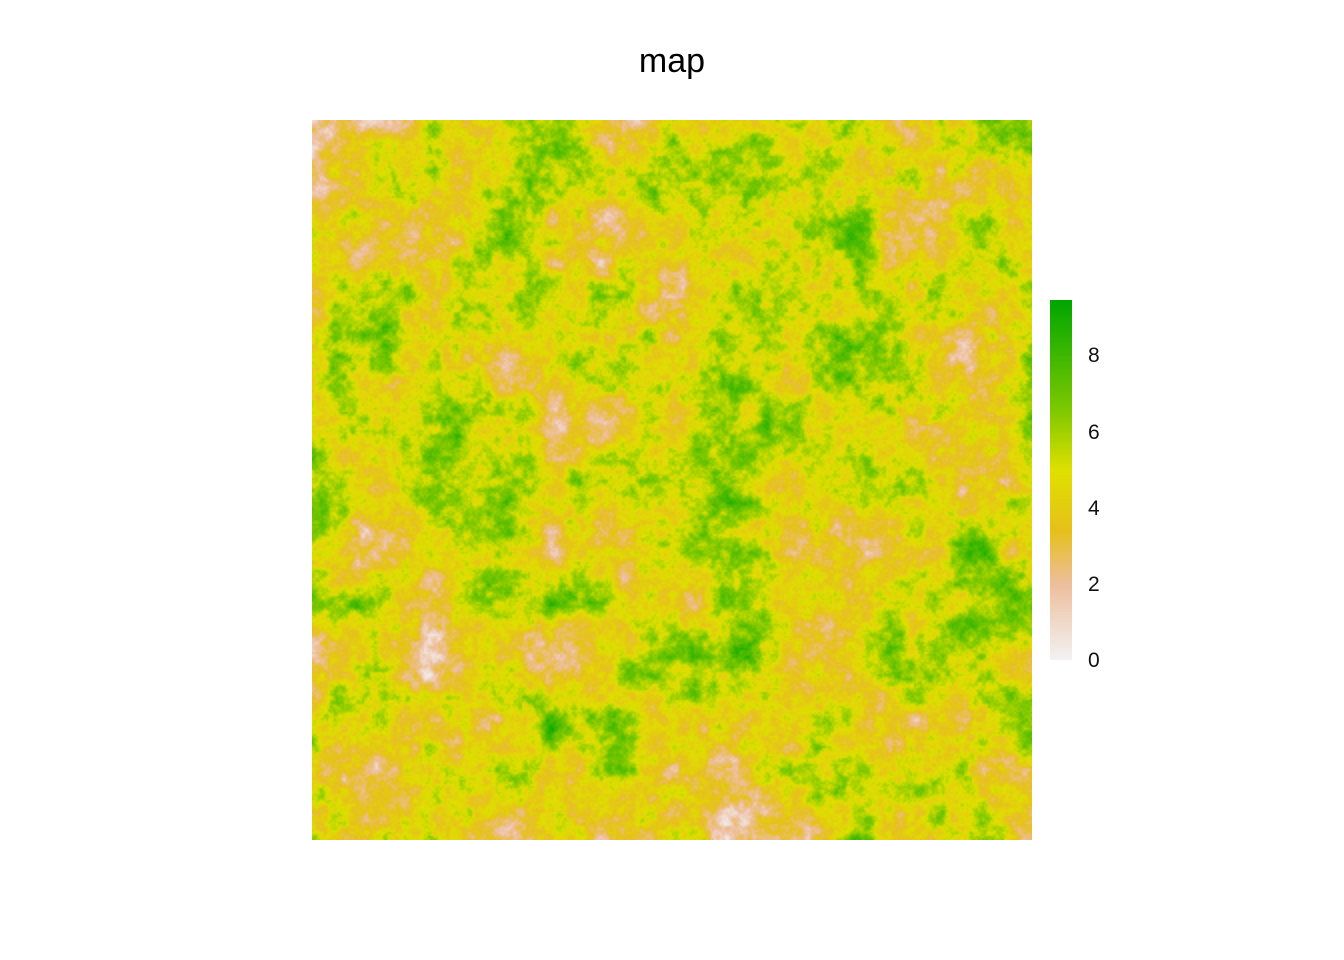 The width and height of the screenshot is (1344, 960). Describe the element at coordinates (1061, 480) in the screenshot. I see `colorbar` at that location.